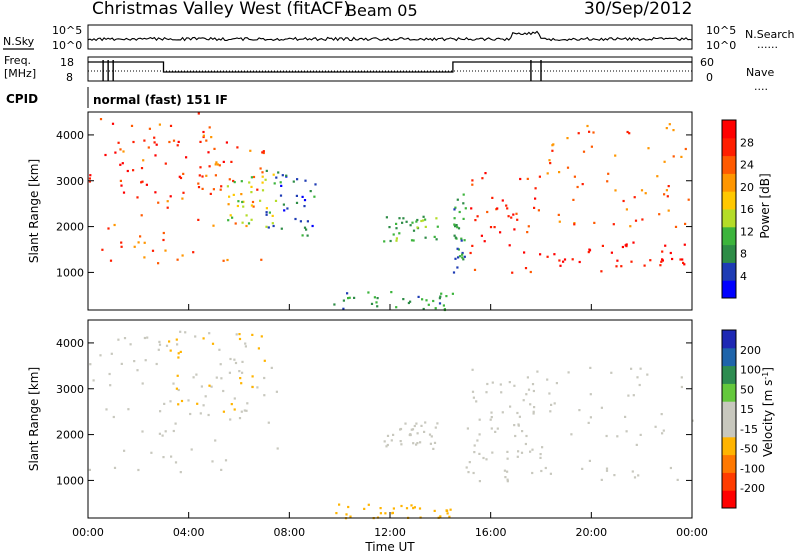 The image size is (800, 558). I want to click on noise-tick-bottom-left: 10^0, so click(67, 45).